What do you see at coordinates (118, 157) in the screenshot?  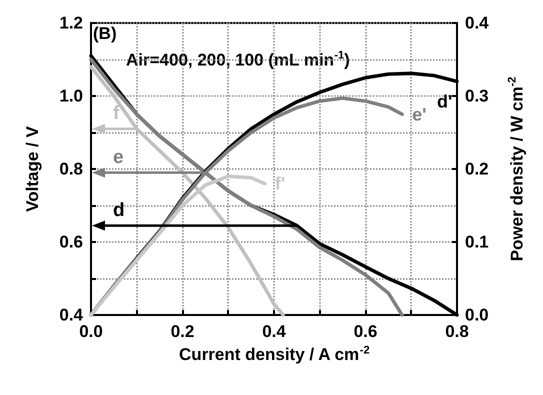 I see `annotation: e` at bounding box center [118, 157].